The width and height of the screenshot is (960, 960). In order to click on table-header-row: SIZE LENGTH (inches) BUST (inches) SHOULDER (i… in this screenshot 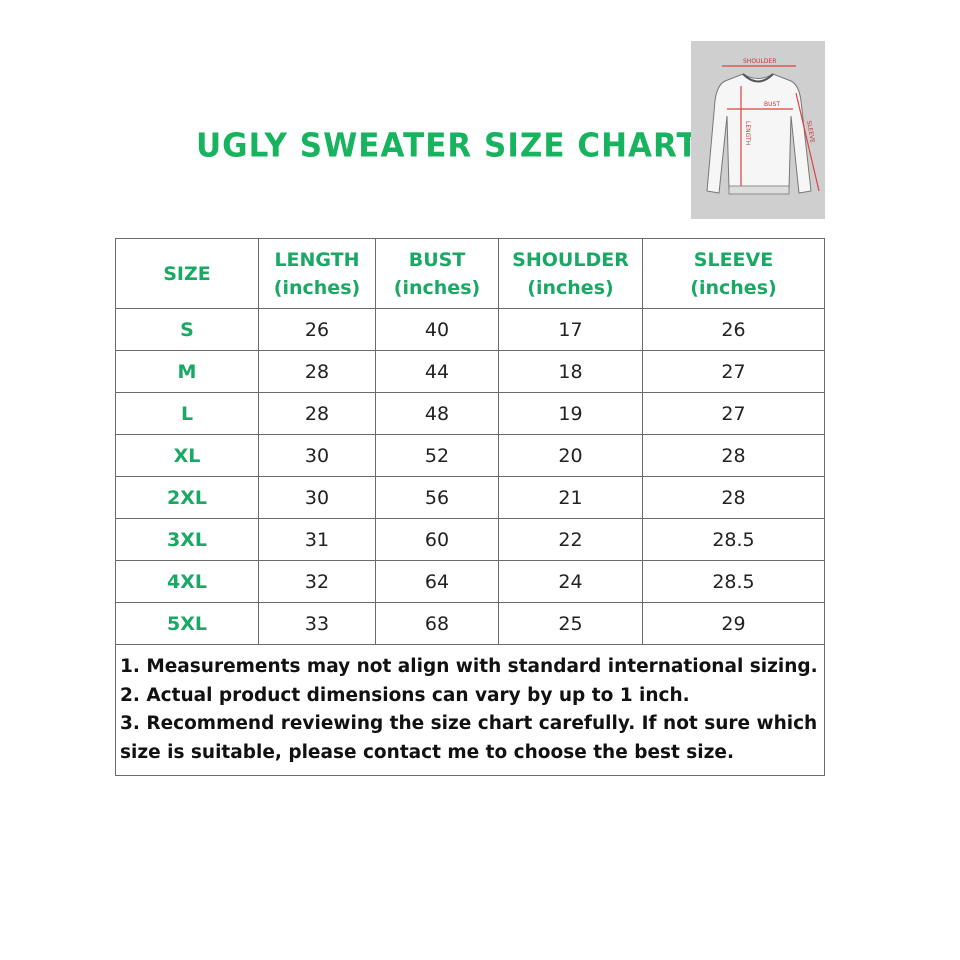, I will do `click(470, 273)`.